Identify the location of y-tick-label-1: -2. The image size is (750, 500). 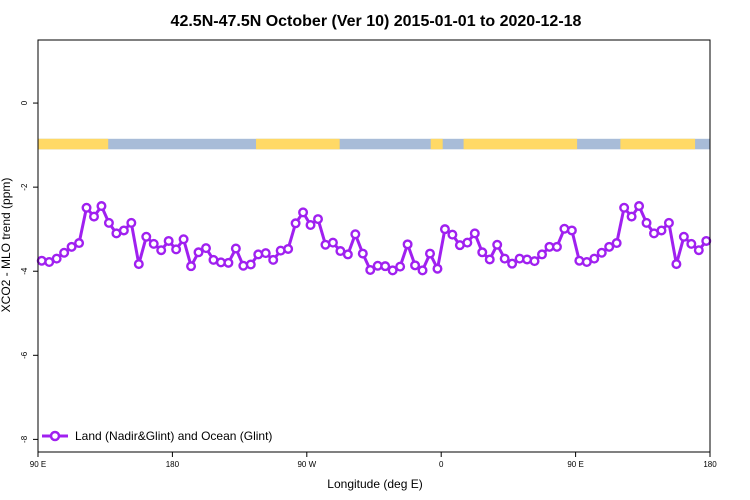
(24, 187).